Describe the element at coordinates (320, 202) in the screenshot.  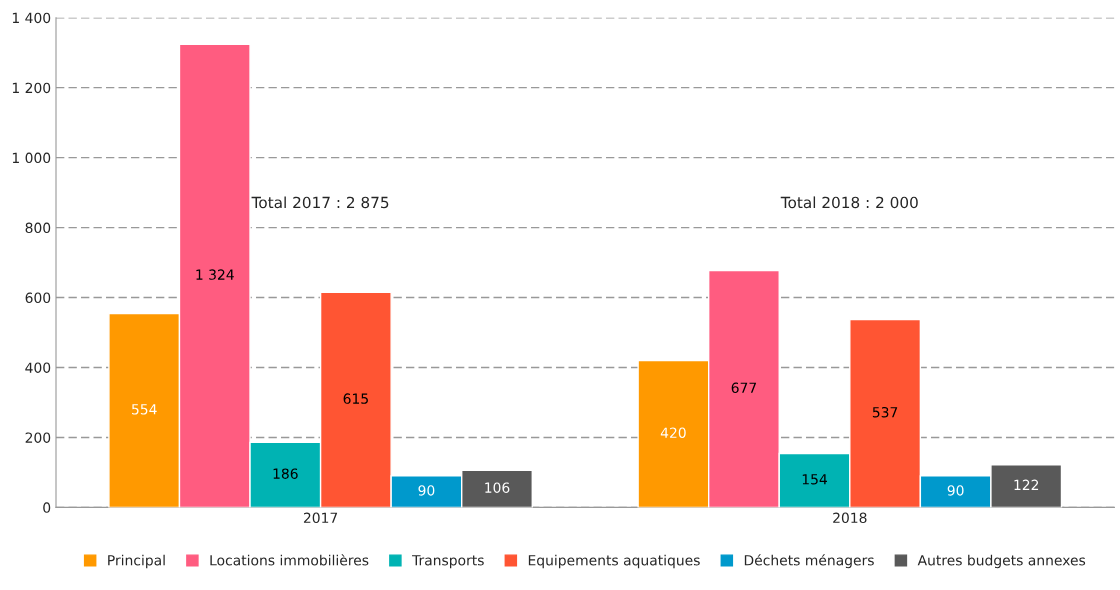
I see `annotation: Total 2017 : 2 875` at that location.